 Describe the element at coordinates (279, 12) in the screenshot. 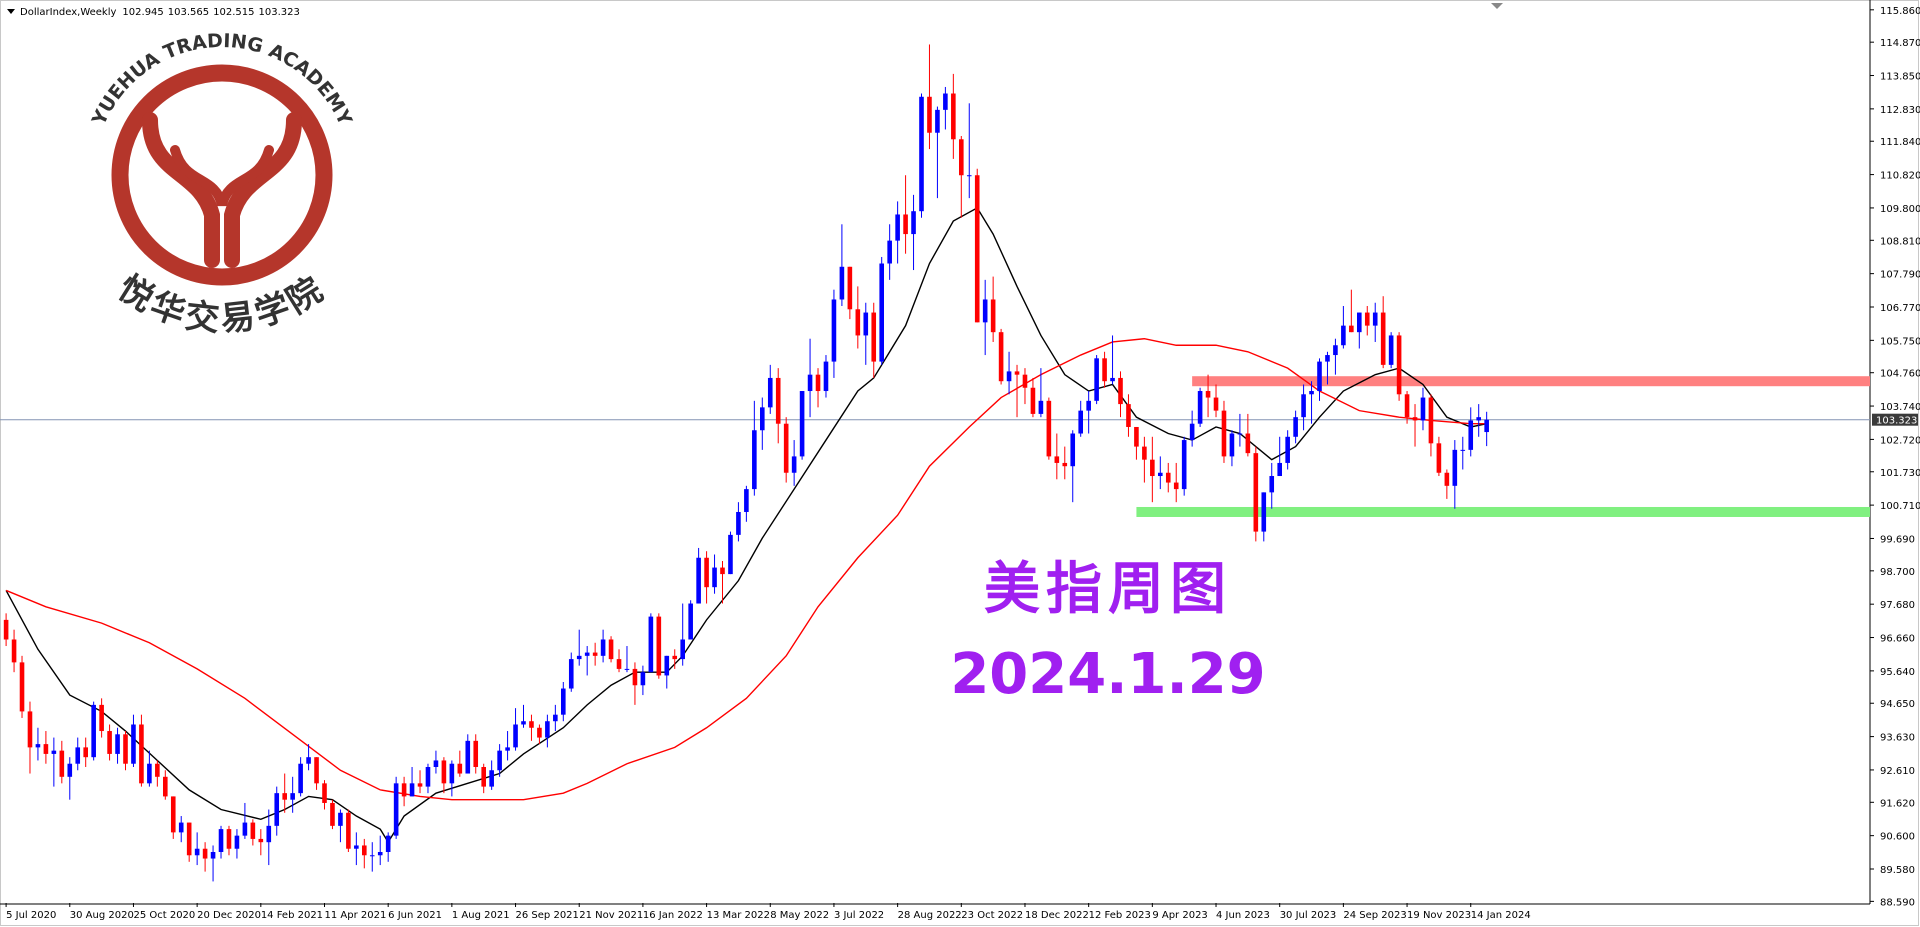

I see `close-value: 103.323` at that location.